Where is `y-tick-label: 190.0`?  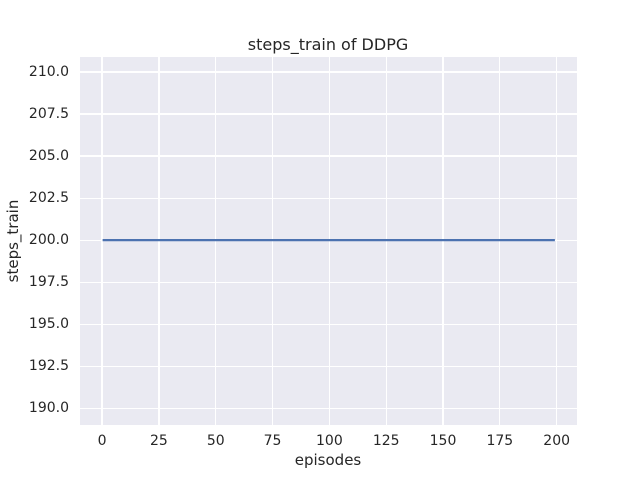 y-tick-label: 190.0 is located at coordinates (48, 408).